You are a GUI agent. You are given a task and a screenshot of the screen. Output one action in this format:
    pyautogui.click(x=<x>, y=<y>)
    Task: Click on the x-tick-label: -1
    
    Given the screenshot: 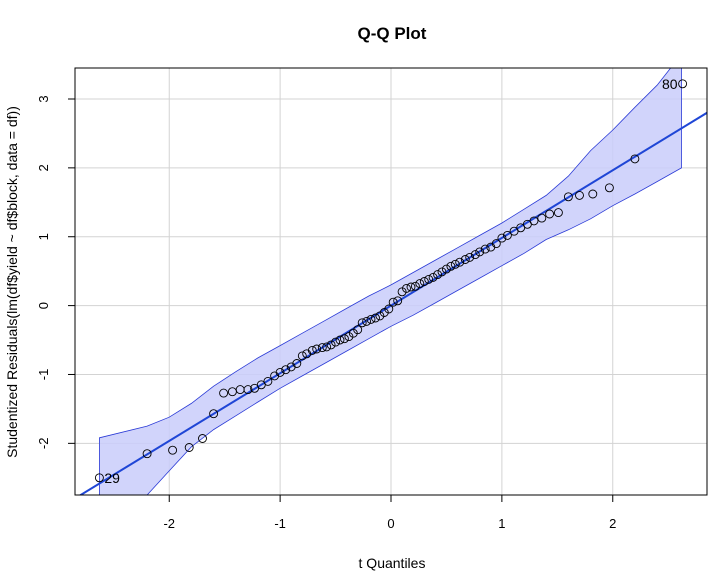 What is the action you would take?
    pyautogui.click(x=280, y=523)
    